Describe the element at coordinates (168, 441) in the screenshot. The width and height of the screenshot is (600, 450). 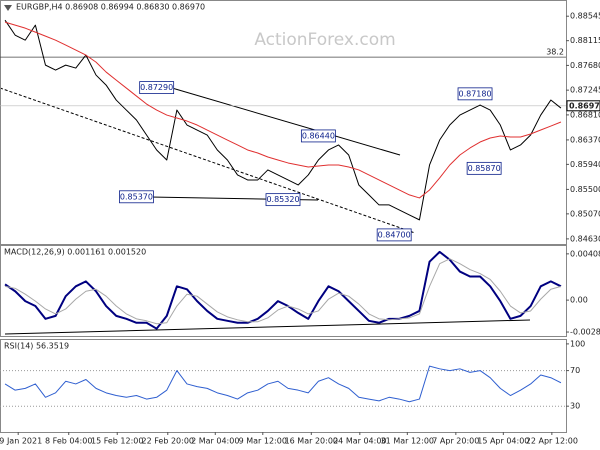
I see `x-tick-label: 22 Feb 20:00` at that location.